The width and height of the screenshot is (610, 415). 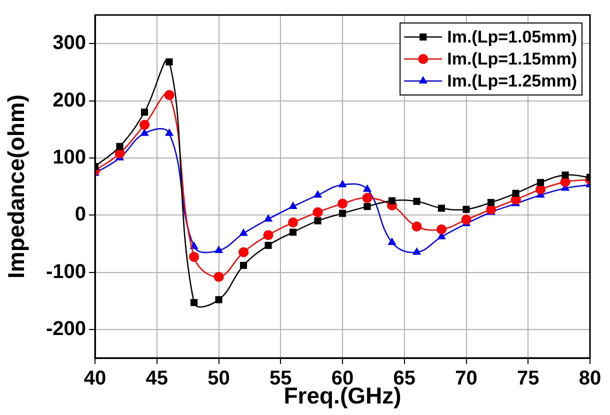 What do you see at coordinates (590, 379) in the screenshot?
I see `x-tick-label: 80` at bounding box center [590, 379].